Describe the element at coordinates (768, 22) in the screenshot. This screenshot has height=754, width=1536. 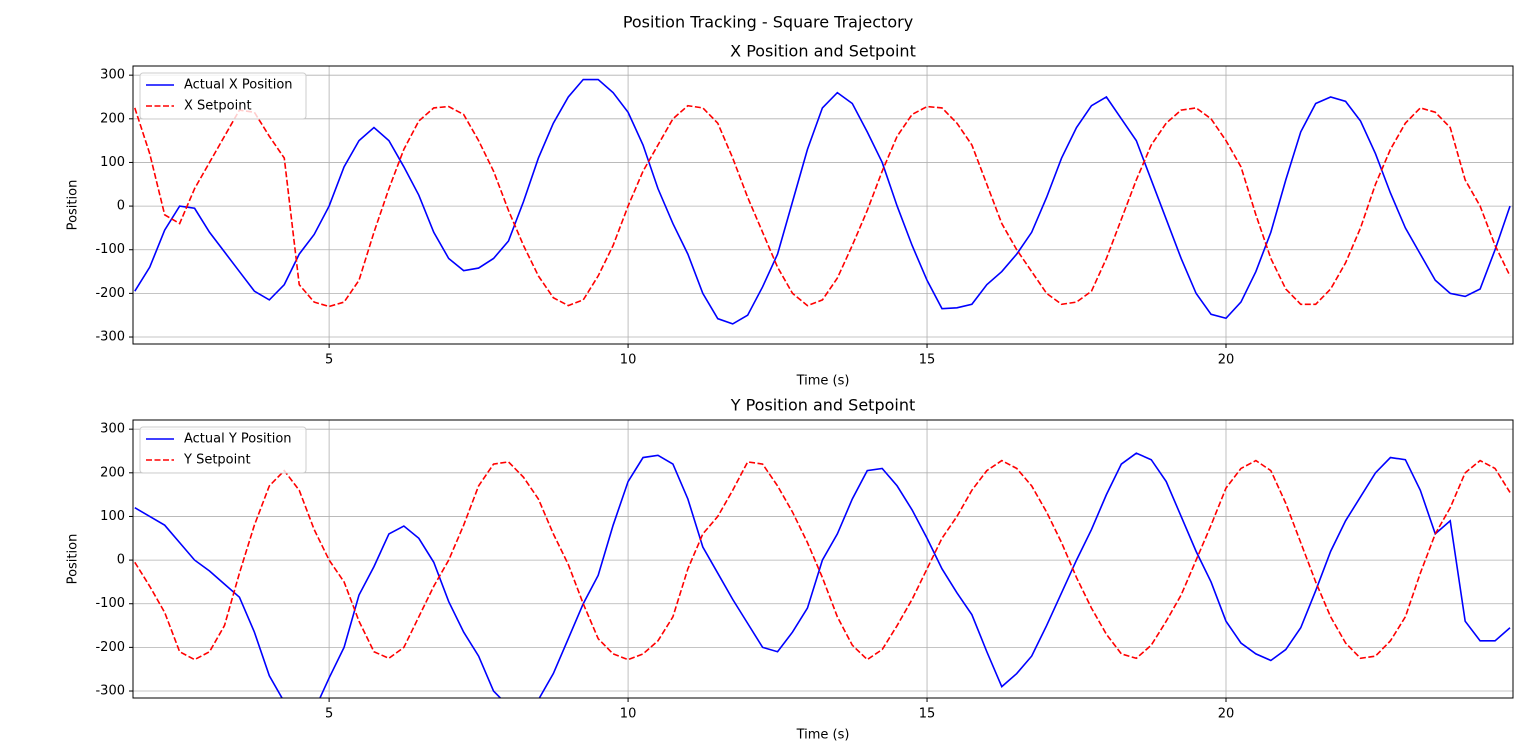
I see `figure-title: Position Tracking - Square Trajectory` at that location.